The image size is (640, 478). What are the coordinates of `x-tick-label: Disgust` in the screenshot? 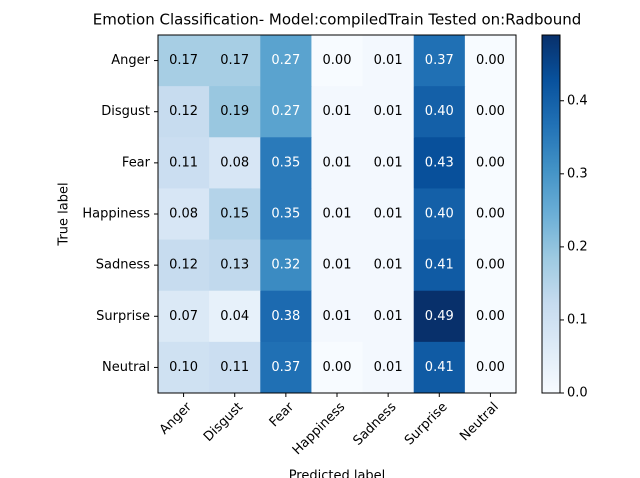 It's located at (223, 422).